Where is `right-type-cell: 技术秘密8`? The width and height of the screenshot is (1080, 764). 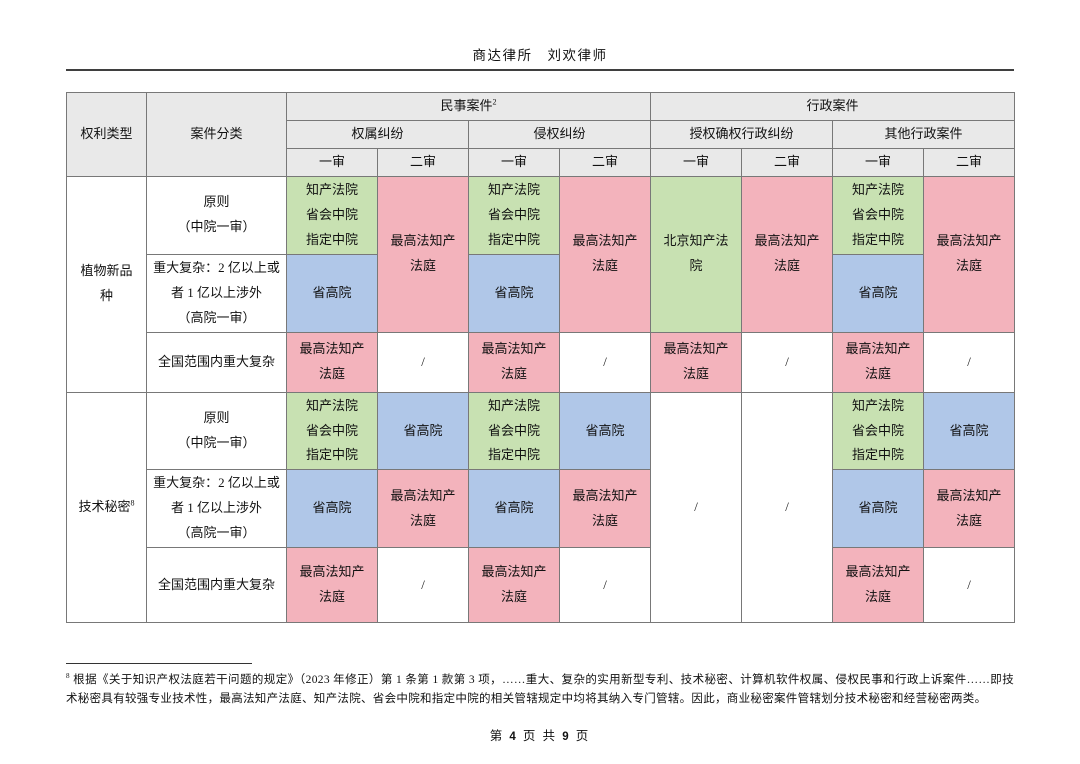
right-type-cell: 技术秘密8 is located at coordinates (106, 507).